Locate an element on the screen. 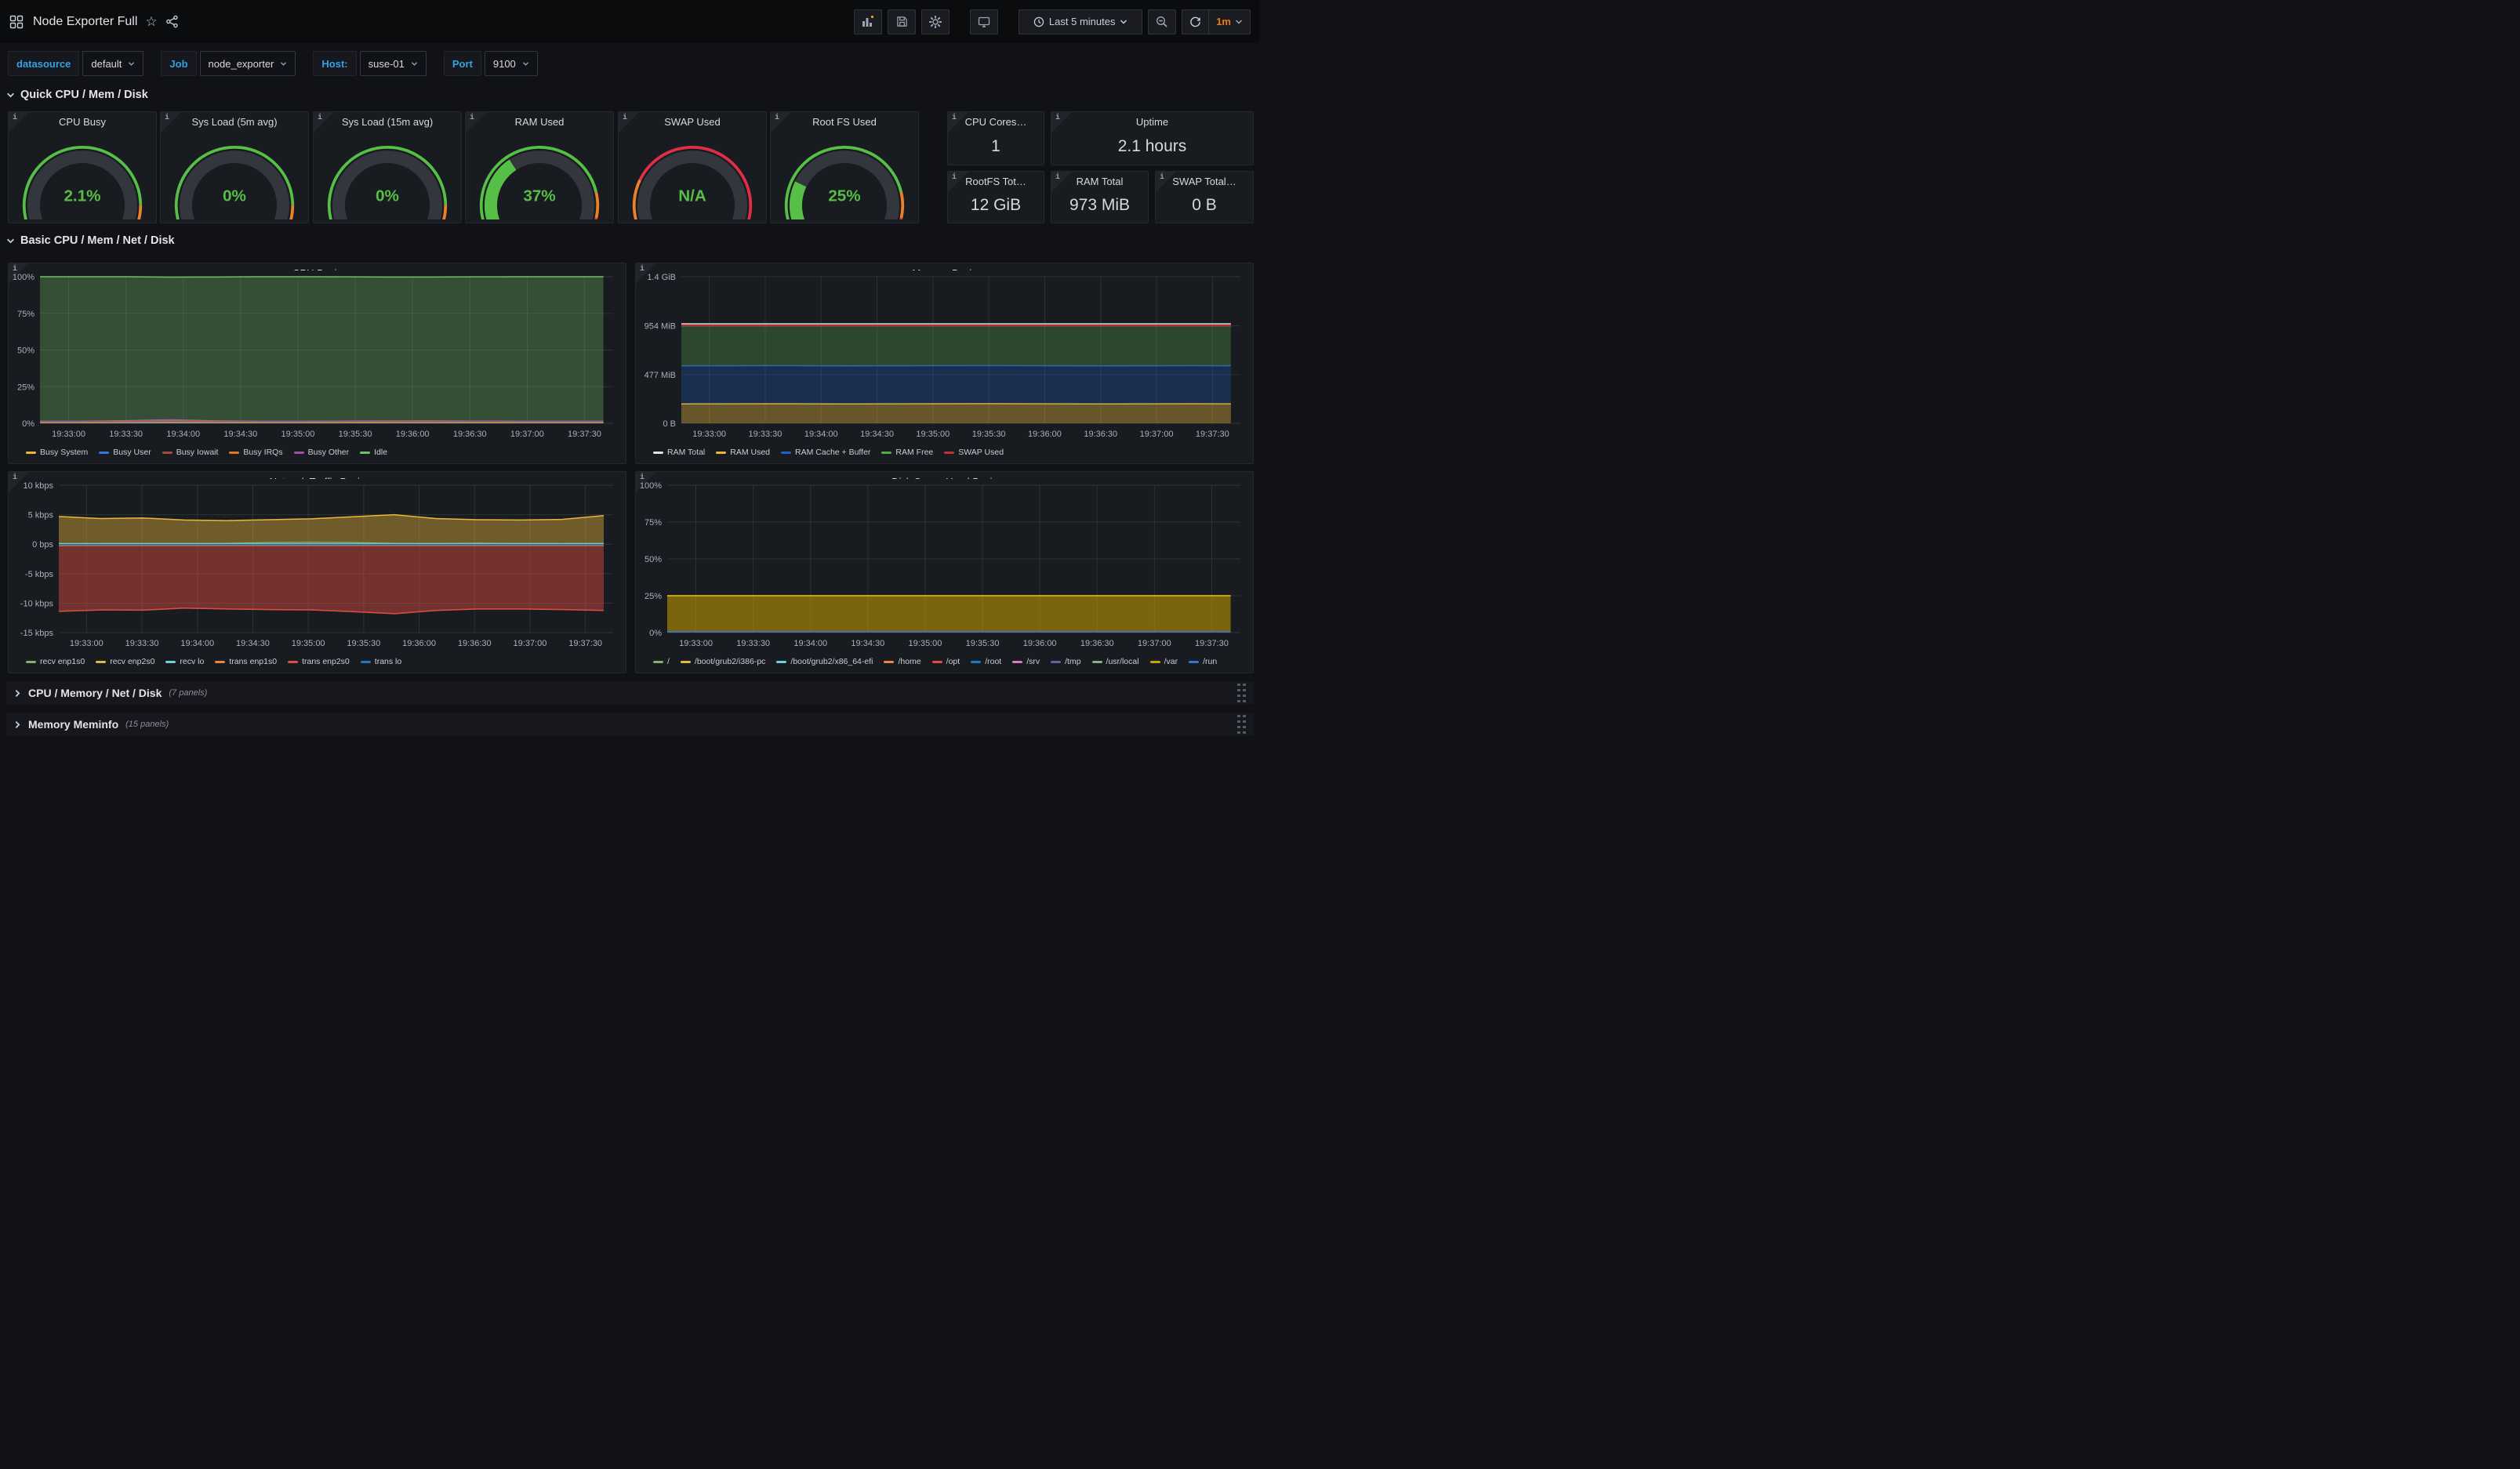 The image size is (2520, 1469). legend-item: trans enp1s0 is located at coordinates (246, 662).